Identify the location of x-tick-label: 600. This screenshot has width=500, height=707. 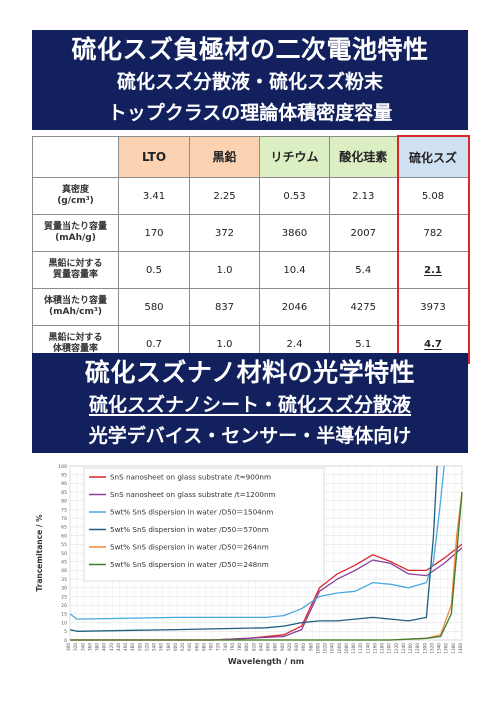
(175, 647).